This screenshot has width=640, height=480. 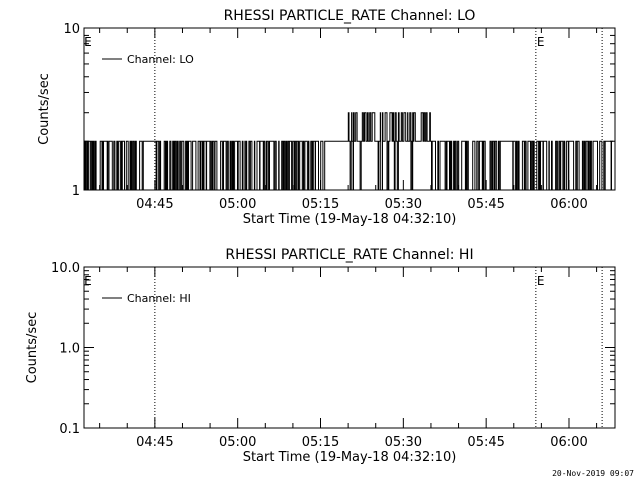 I want to click on timestamp-footer: 20-Nov-2019 09:07, so click(x=593, y=473).